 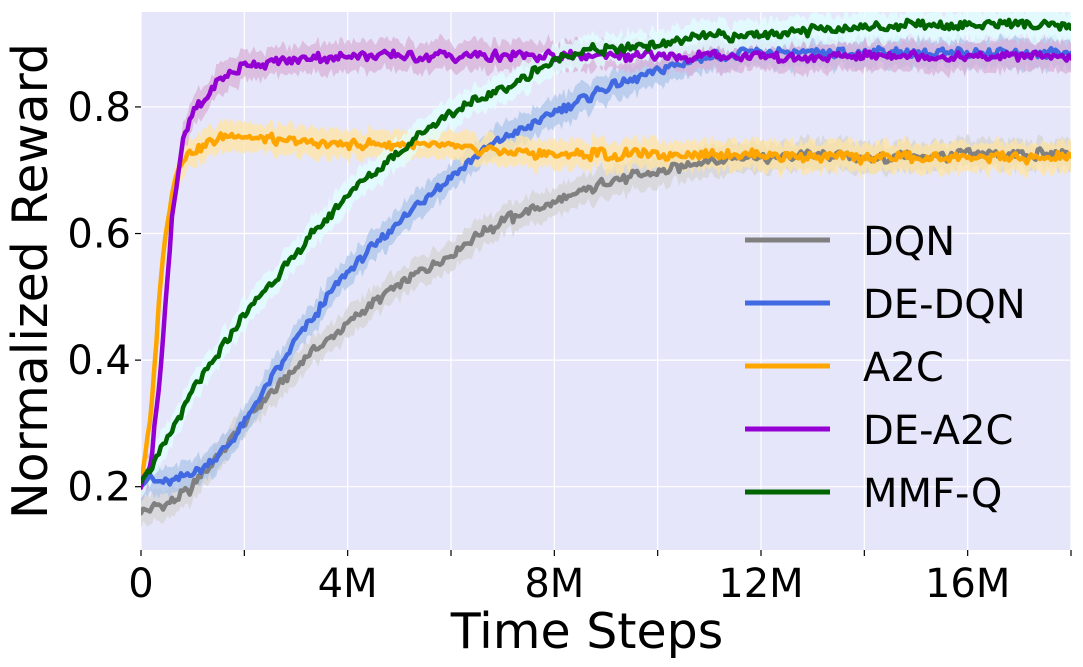 I want to click on x-tick-label: 4M, so click(x=348, y=584).